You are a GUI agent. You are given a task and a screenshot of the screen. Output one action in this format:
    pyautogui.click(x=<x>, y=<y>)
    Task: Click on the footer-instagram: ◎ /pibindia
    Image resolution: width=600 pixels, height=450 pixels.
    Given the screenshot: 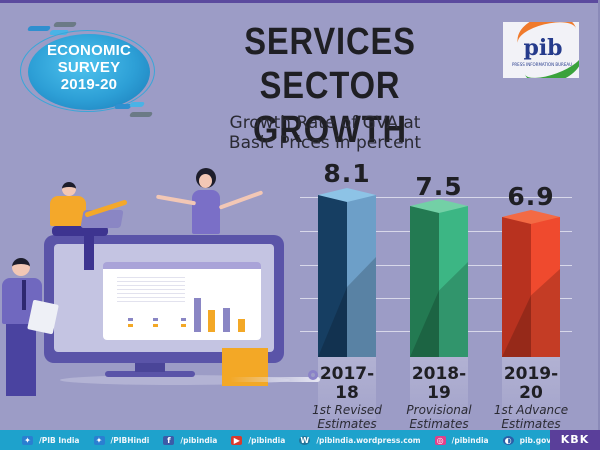 What is the action you would take?
    pyautogui.click(x=461, y=440)
    